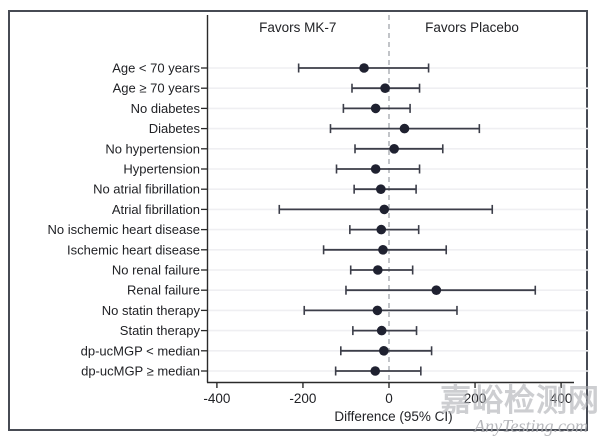  I want to click on category-label: dp-ucMGP < median, so click(140, 350).